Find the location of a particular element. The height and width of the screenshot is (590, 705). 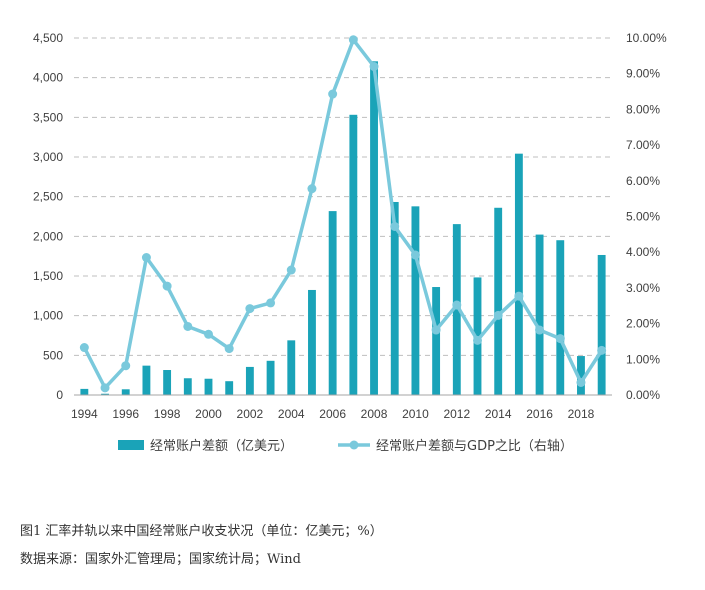

right-tick-label: 9.00% is located at coordinates (643, 74).